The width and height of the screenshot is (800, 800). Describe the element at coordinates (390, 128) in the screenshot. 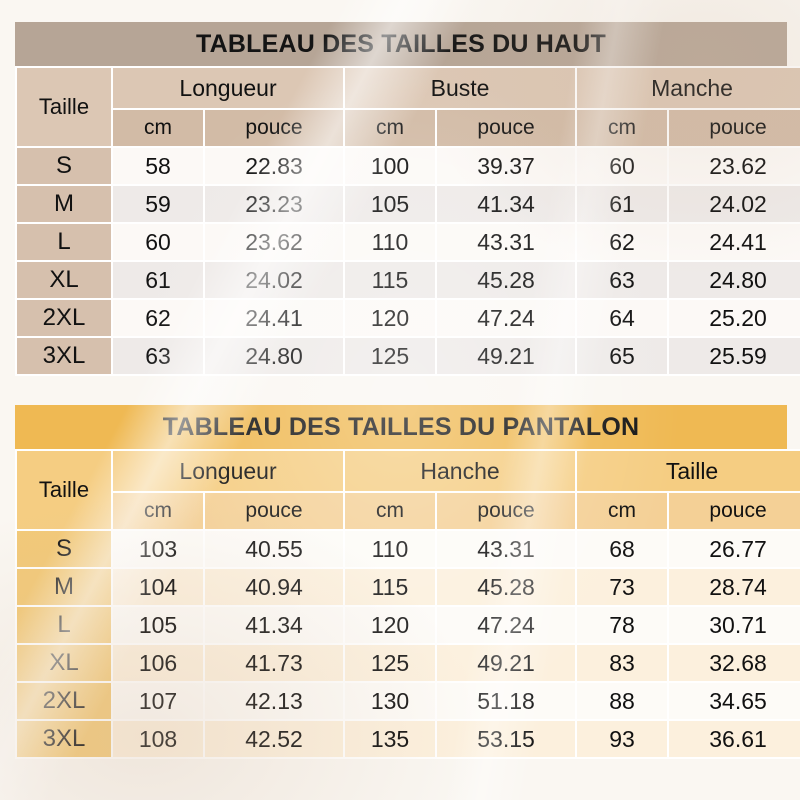

I see `top-unit-buste-cm: cm` at that location.